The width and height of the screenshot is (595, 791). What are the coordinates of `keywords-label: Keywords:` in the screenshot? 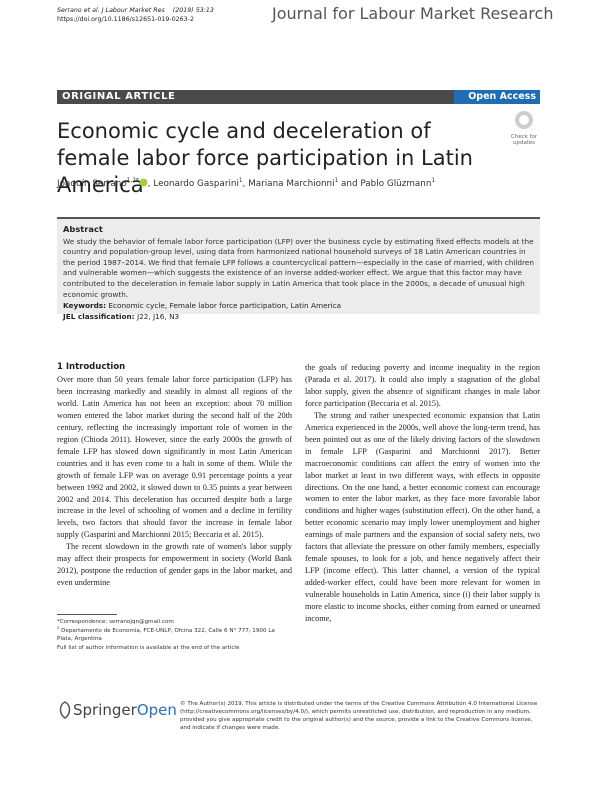 It's located at (85, 306).